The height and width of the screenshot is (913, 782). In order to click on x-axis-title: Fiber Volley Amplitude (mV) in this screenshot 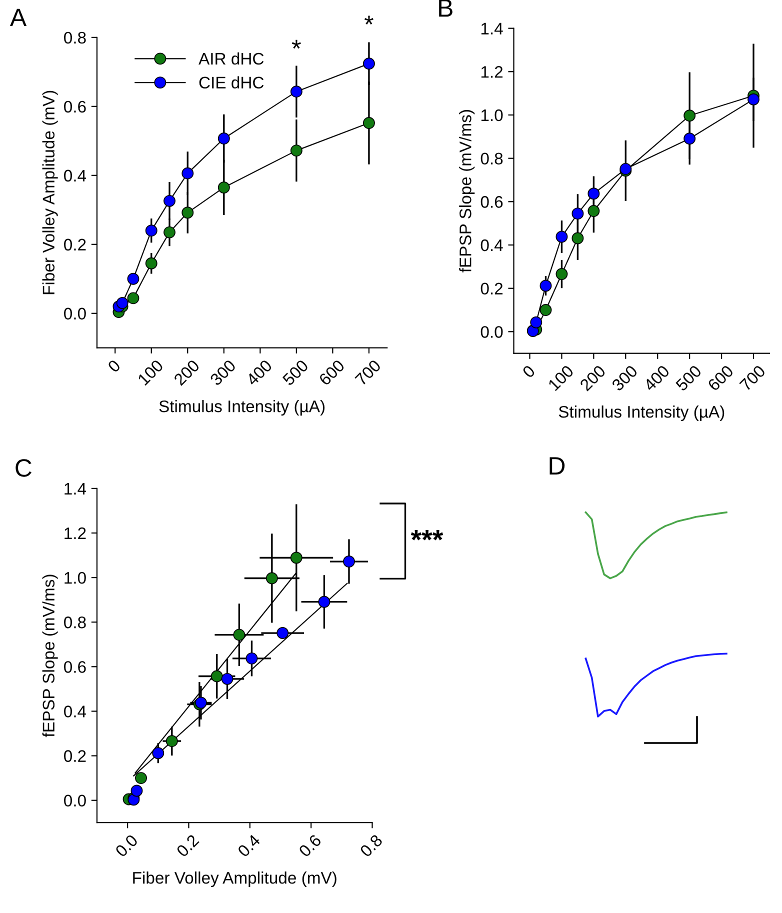, I will do `click(234, 880)`.